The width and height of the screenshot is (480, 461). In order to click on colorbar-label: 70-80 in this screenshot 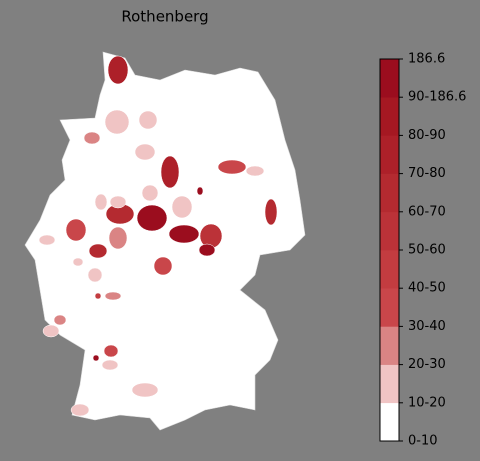, I will do `click(427, 173)`.